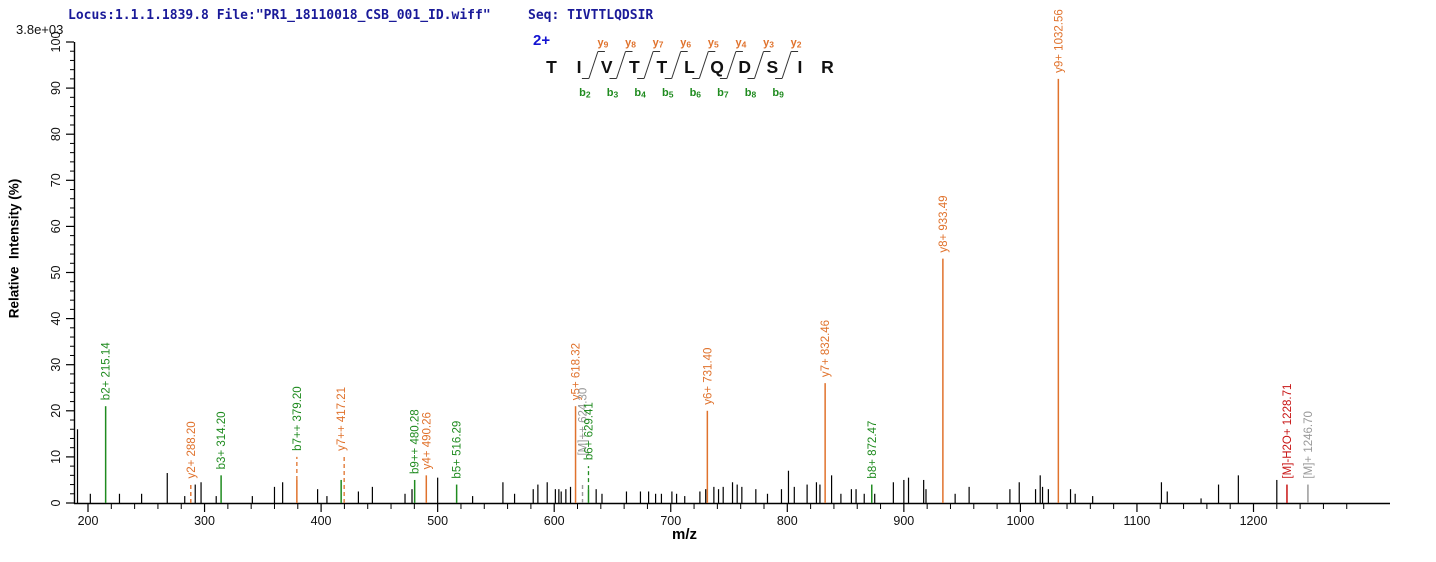 This screenshot has height=562, width=1436. Describe the element at coordinates (796, 43) in the screenshot. I see `svg-text: y2` at that location.